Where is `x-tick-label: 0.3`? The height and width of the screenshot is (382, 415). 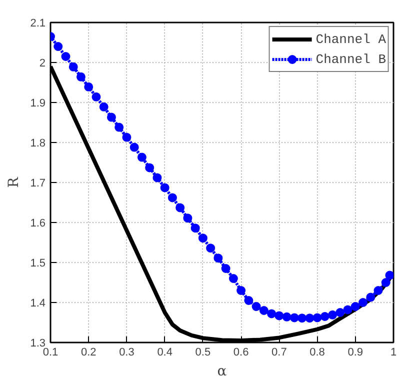
x-tick-label: 0.3 is located at coordinates (126, 352).